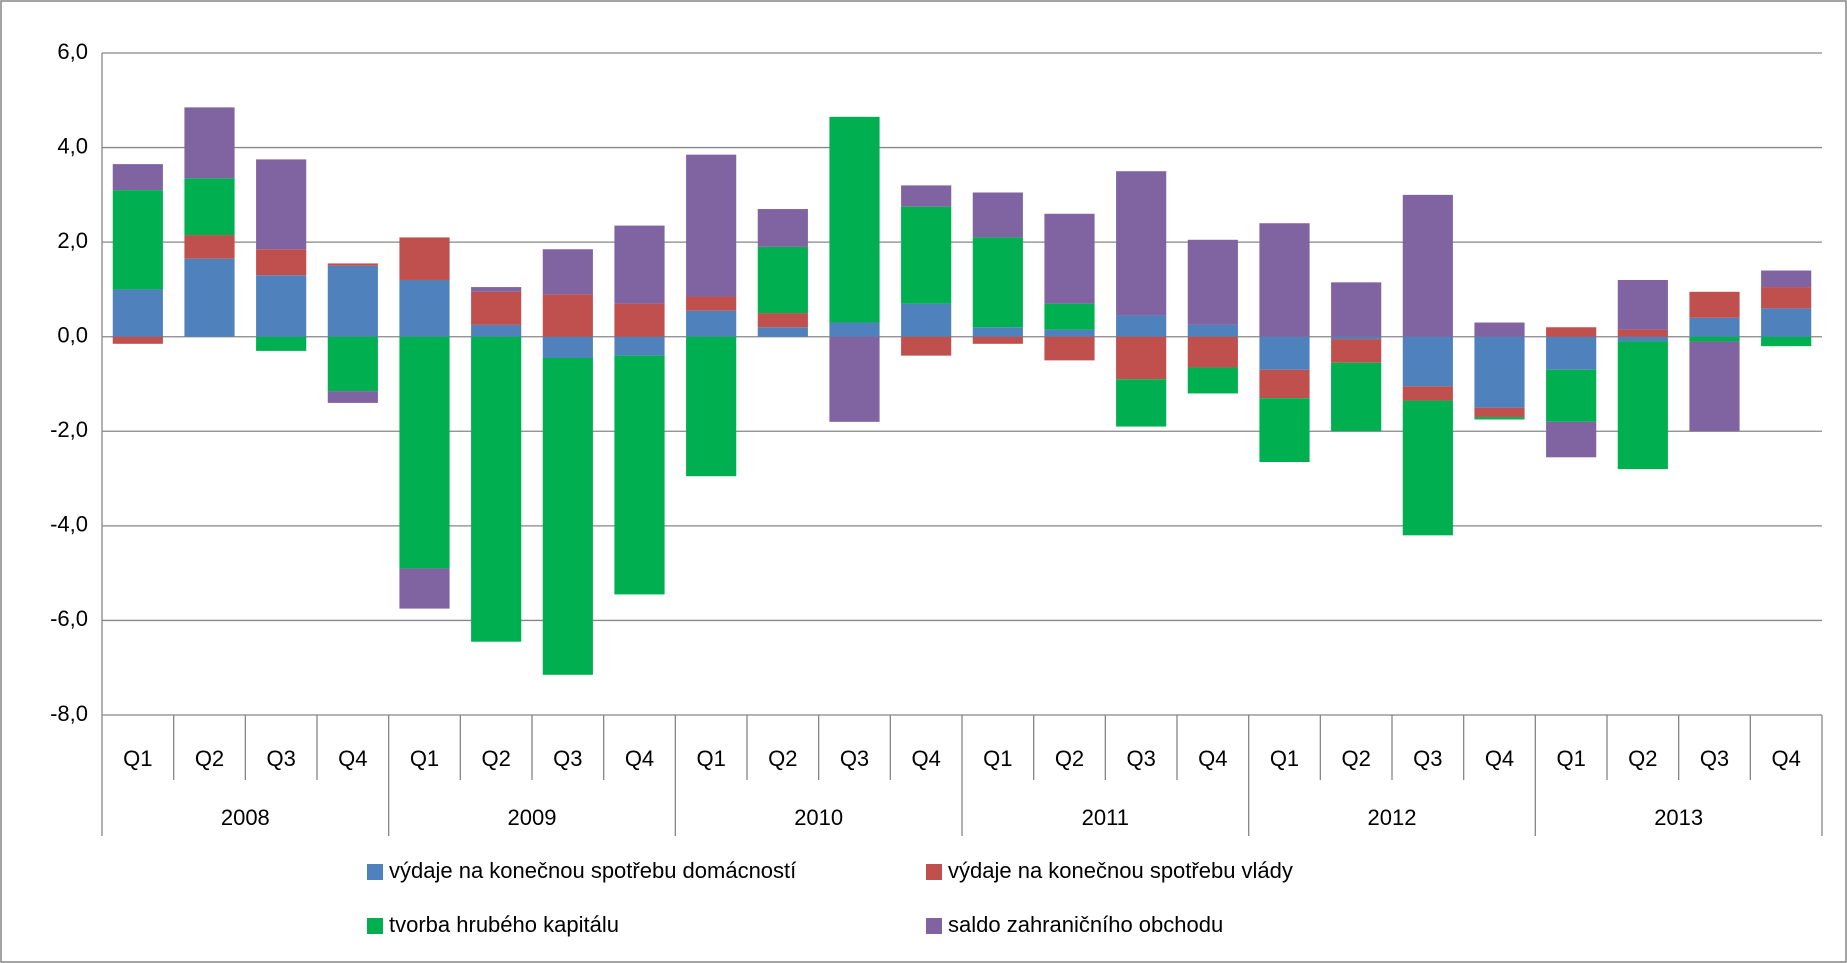 The width and height of the screenshot is (1847, 963). What do you see at coordinates (818, 817) in the screenshot?
I see `group-label: 2010` at bounding box center [818, 817].